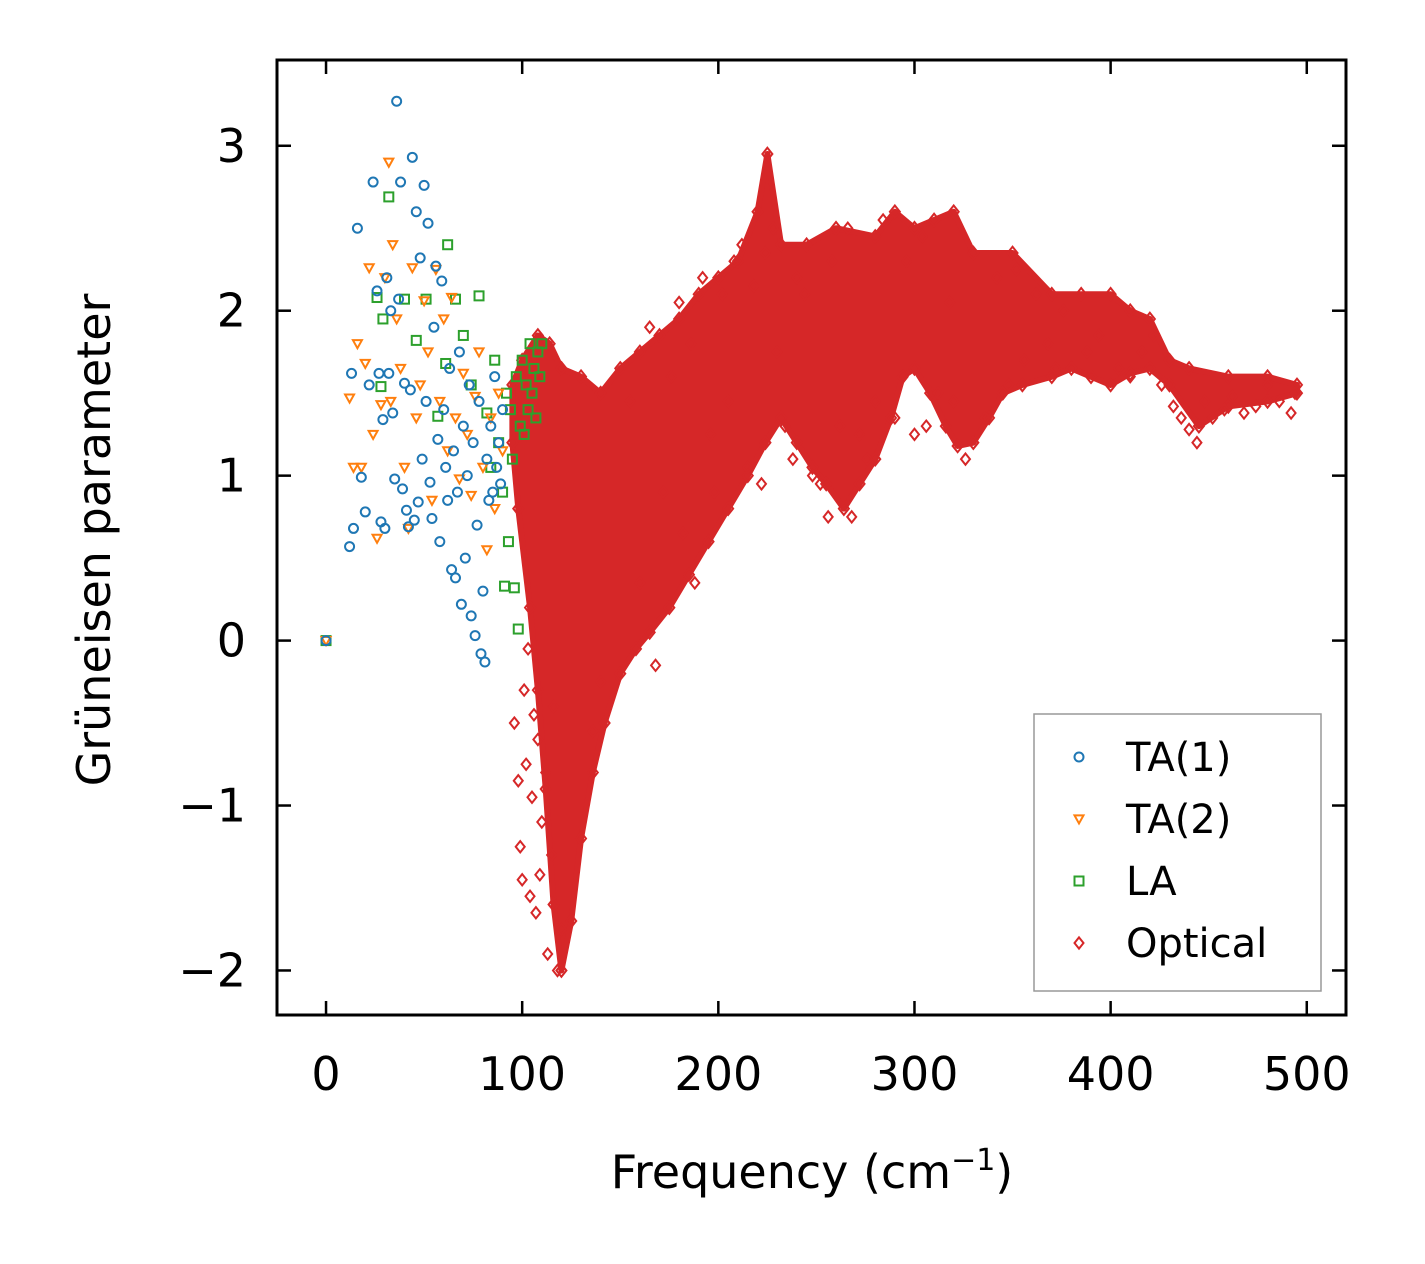  What do you see at coordinates (1111, 1074) in the screenshot?
I see `x-tick-label: 400` at bounding box center [1111, 1074].